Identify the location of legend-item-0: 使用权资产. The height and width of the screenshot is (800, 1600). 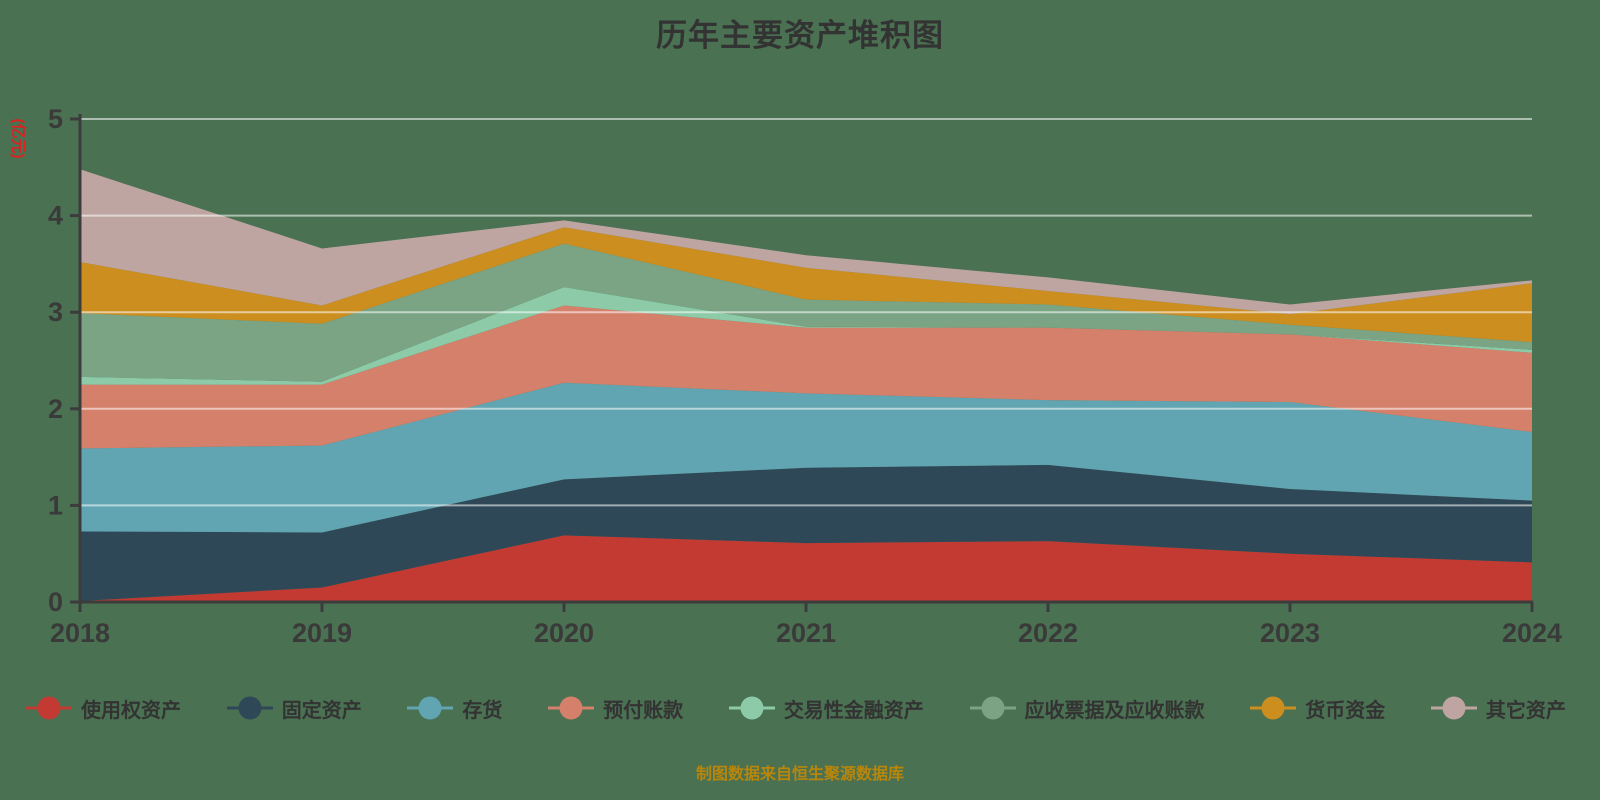
(103, 708).